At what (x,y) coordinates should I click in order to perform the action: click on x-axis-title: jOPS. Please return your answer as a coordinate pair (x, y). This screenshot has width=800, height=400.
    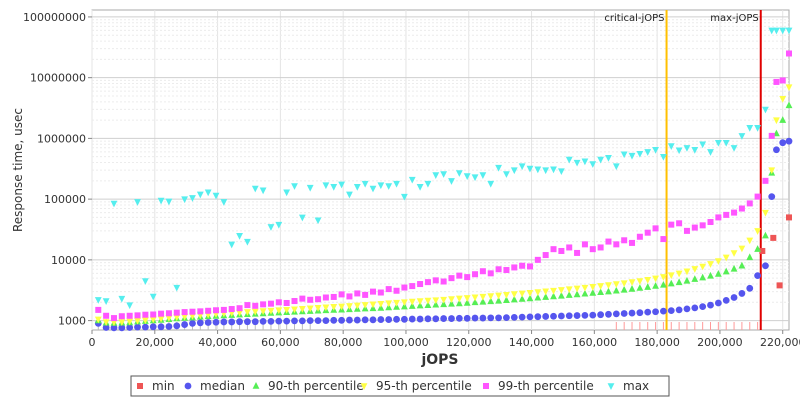
    Looking at the image, I should click on (439, 360).